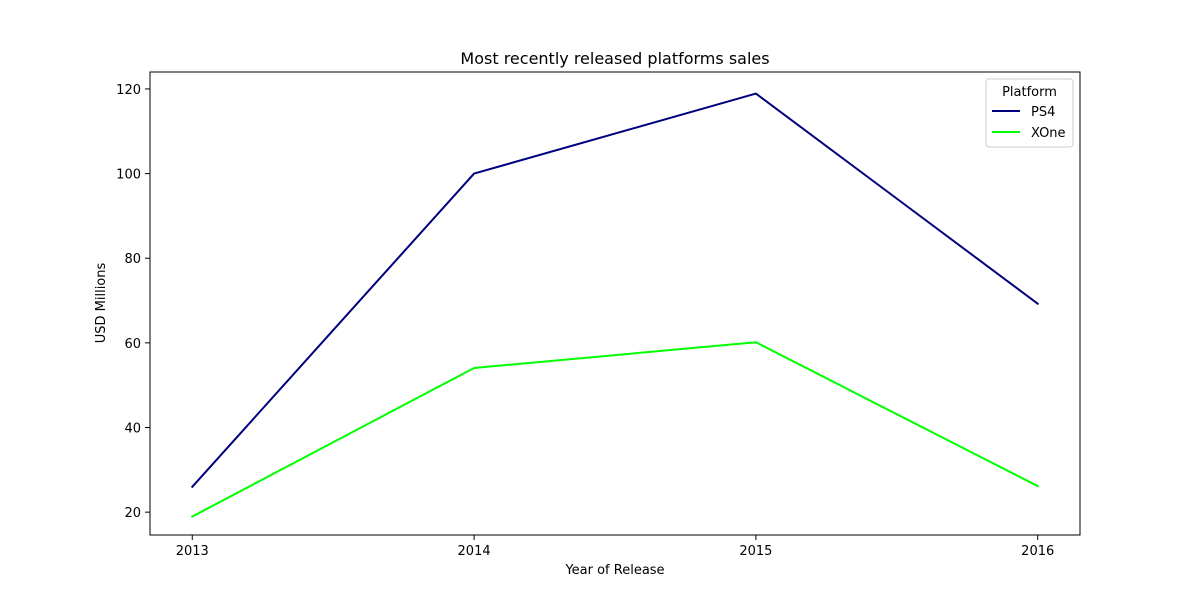  I want to click on x-axis-label: Year of Release, so click(614, 570).